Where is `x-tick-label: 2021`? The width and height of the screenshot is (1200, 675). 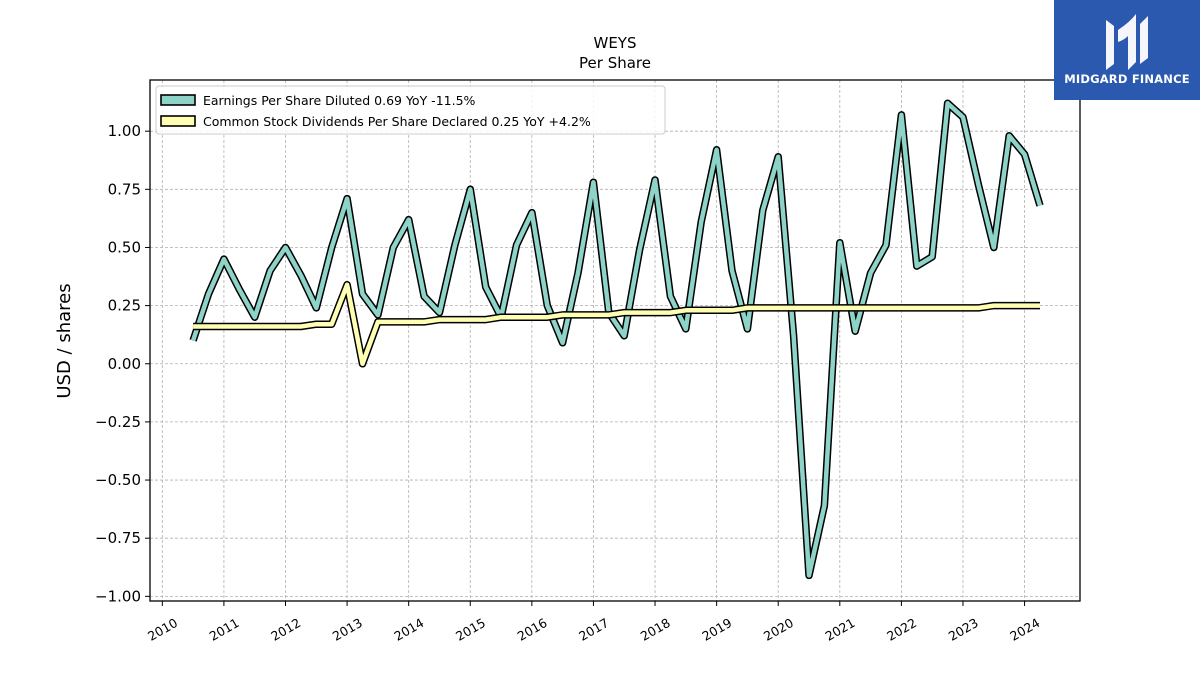
x-tick-label: 2021 is located at coordinates (840, 629).